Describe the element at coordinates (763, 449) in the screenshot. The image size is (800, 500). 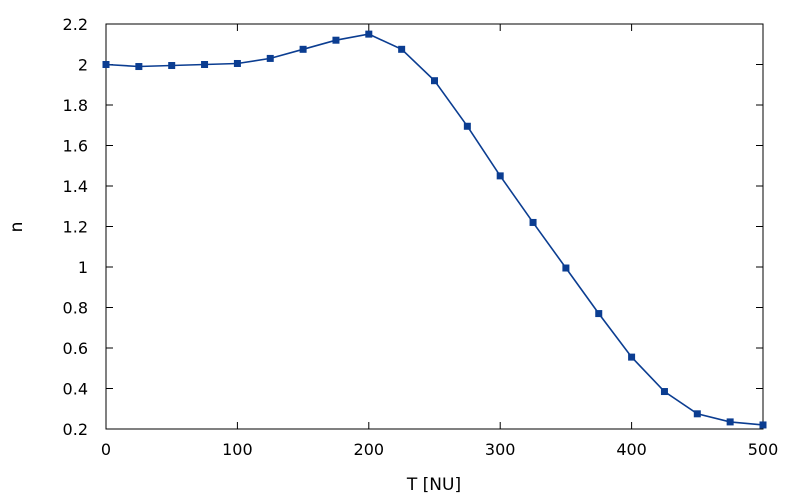
I see `x-tick-label: 500` at that location.